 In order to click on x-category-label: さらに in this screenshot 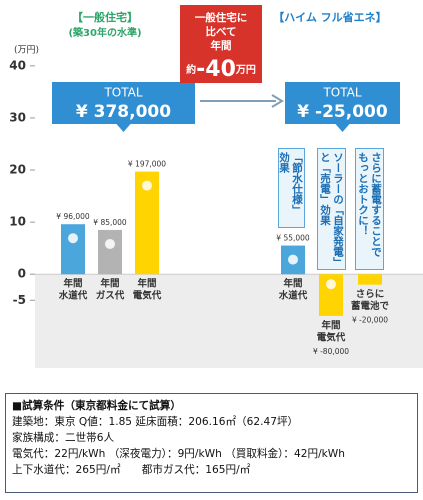, I will do `click(370, 294)`.